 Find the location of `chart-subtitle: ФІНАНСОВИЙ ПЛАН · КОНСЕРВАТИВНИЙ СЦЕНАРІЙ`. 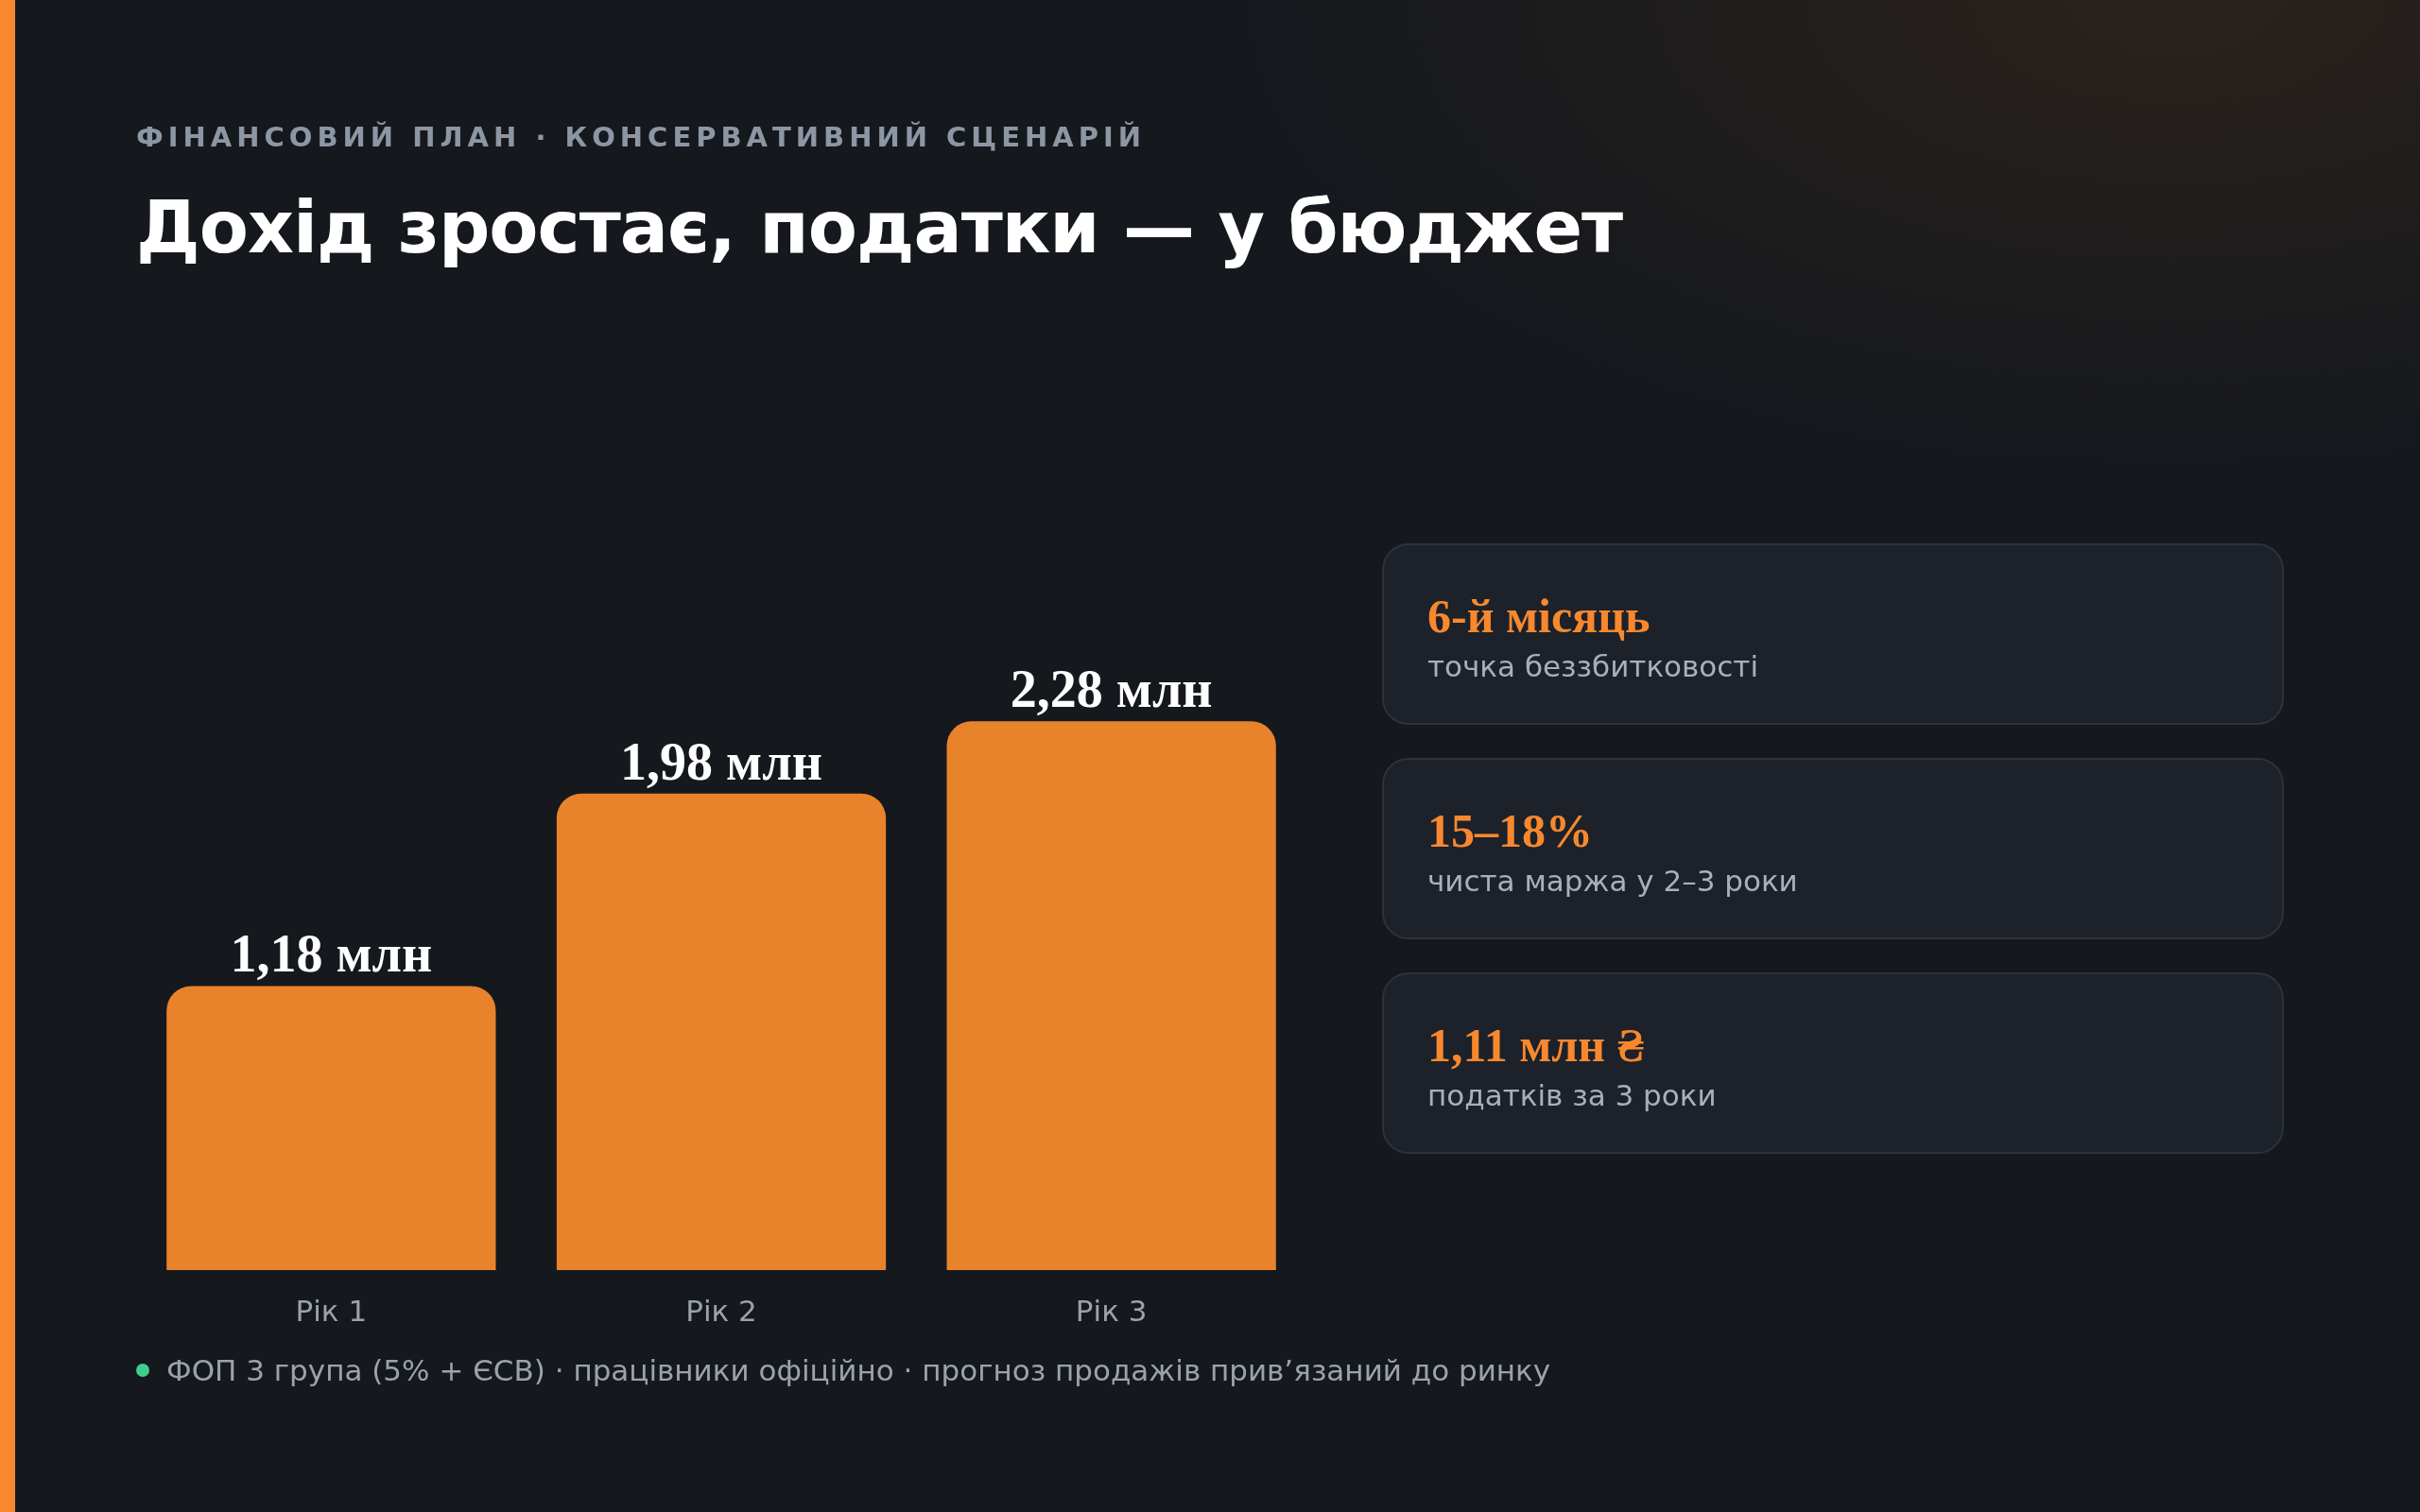

chart-subtitle: ФІНАНСОВИЙ ПЛАН · КОНСЕРВАТИВНИЙ СЦЕНАРІЙ is located at coordinates (641, 137).